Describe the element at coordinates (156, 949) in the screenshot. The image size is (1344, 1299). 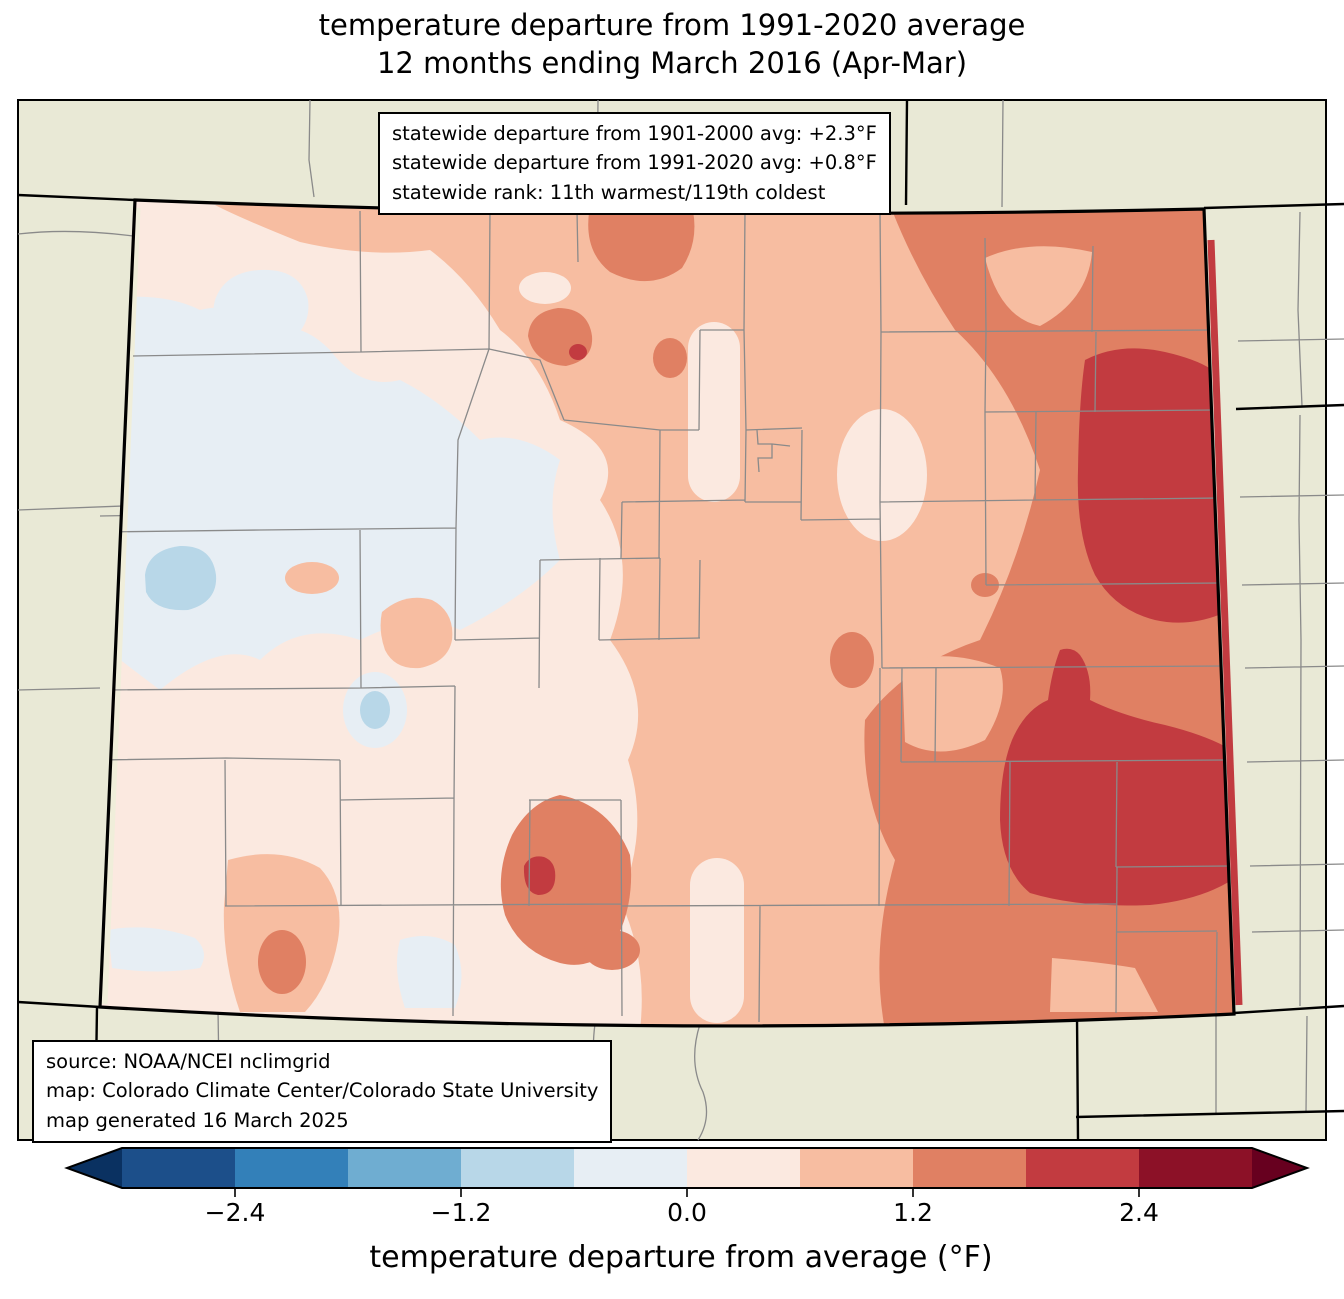
I see `contour-band-m06-0-sw` at that location.